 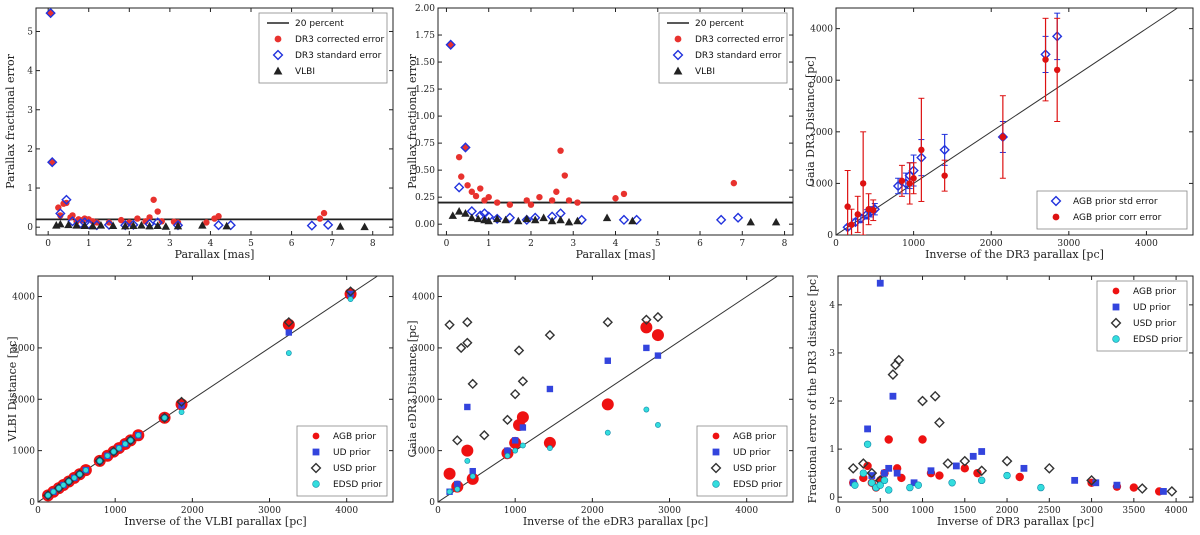 What do you see at coordinates (832, 498) in the screenshot?
I see `y-tick-label: 0` at bounding box center [832, 498].